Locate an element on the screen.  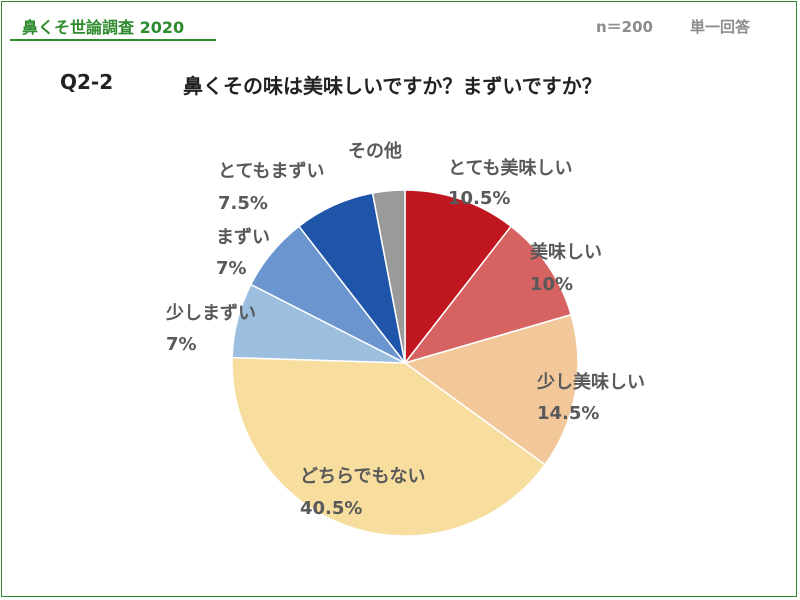
slice-category-label: その他 is located at coordinates (375, 151).